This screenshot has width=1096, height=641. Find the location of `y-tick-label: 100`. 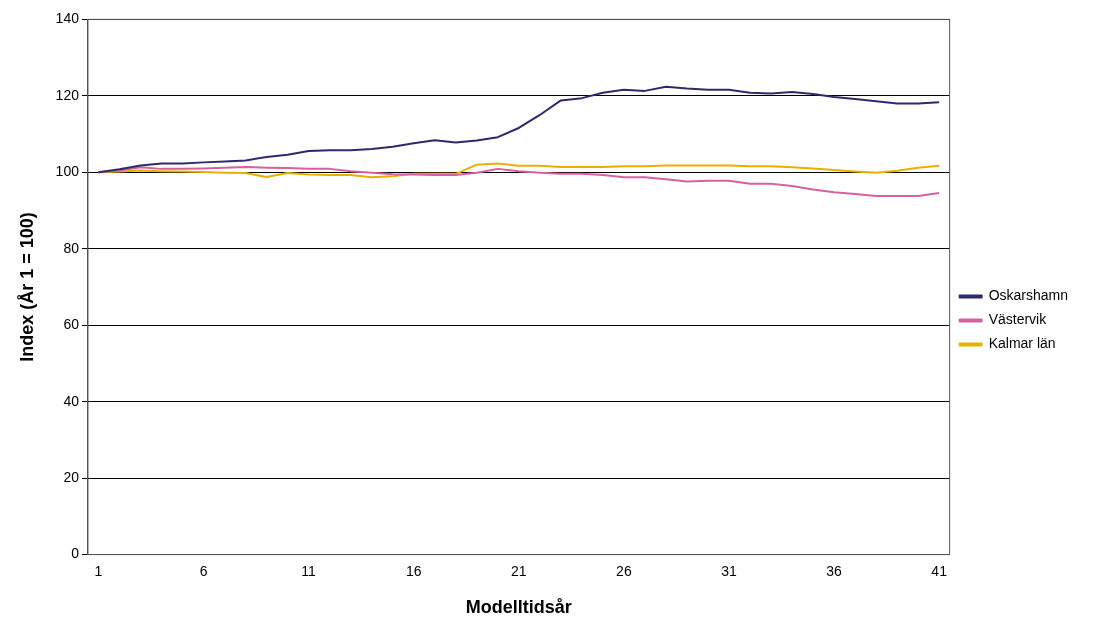

y-tick-label: 100 is located at coordinates (67, 171).